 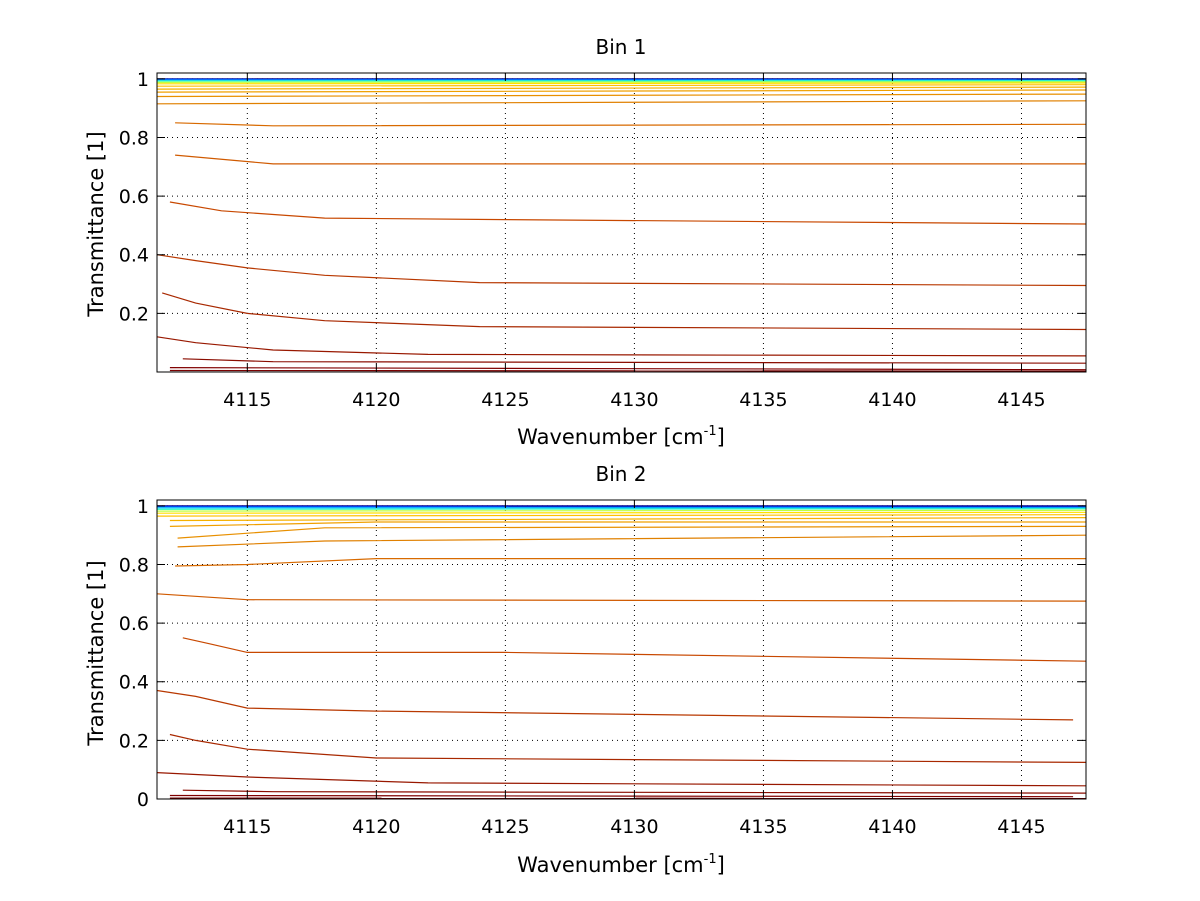 I want to click on plot-title: Bin 2, so click(x=620, y=474).